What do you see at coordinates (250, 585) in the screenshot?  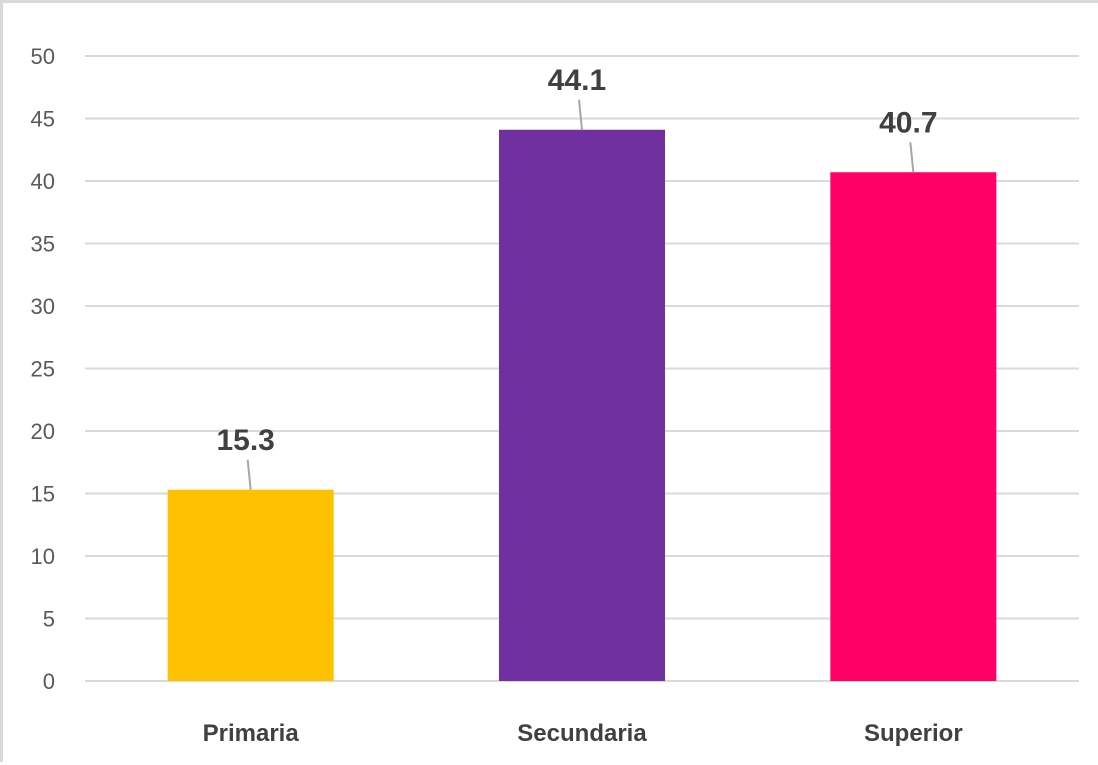 I see `bar-primaria` at bounding box center [250, 585].